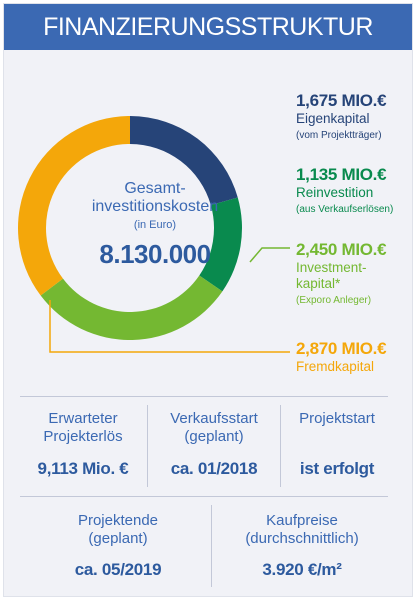 This screenshot has height=601, width=418. I want to click on stat-label: Verkaufsstart, so click(214, 418).